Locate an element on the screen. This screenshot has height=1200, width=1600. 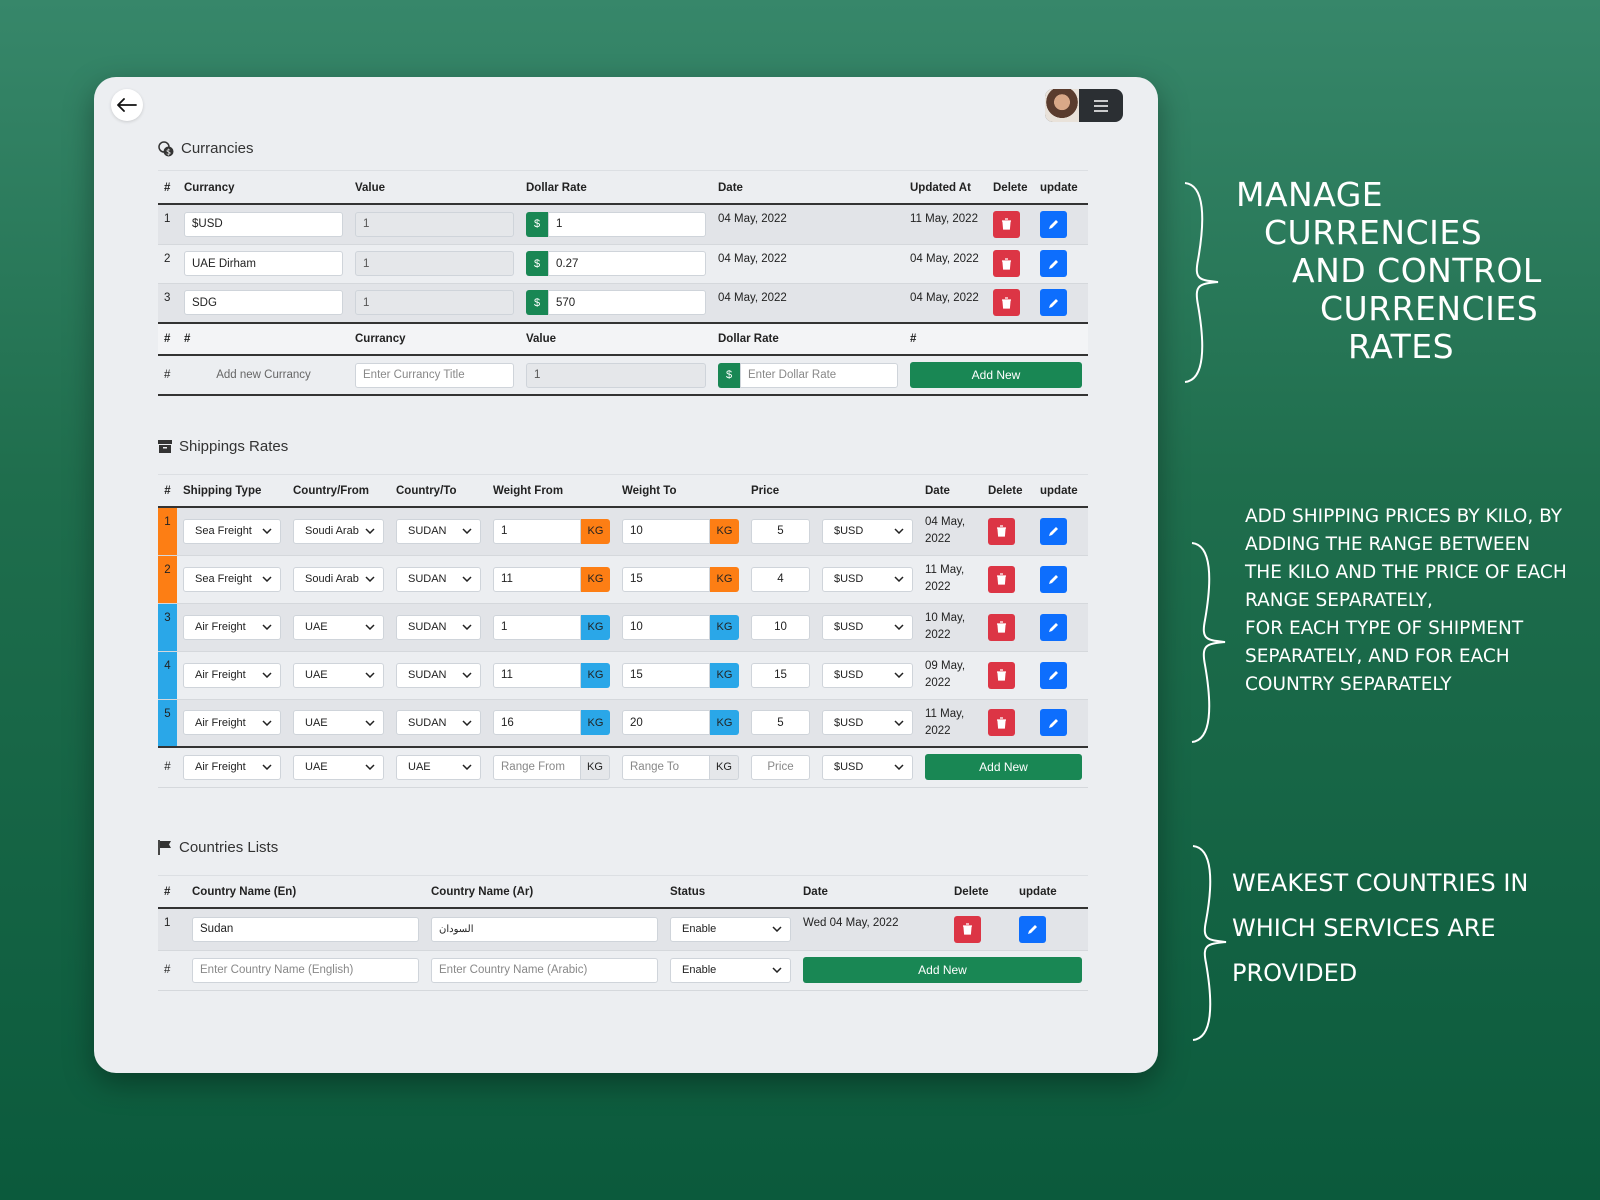
dollar-rate-input: 0.27 is located at coordinates (627, 263).